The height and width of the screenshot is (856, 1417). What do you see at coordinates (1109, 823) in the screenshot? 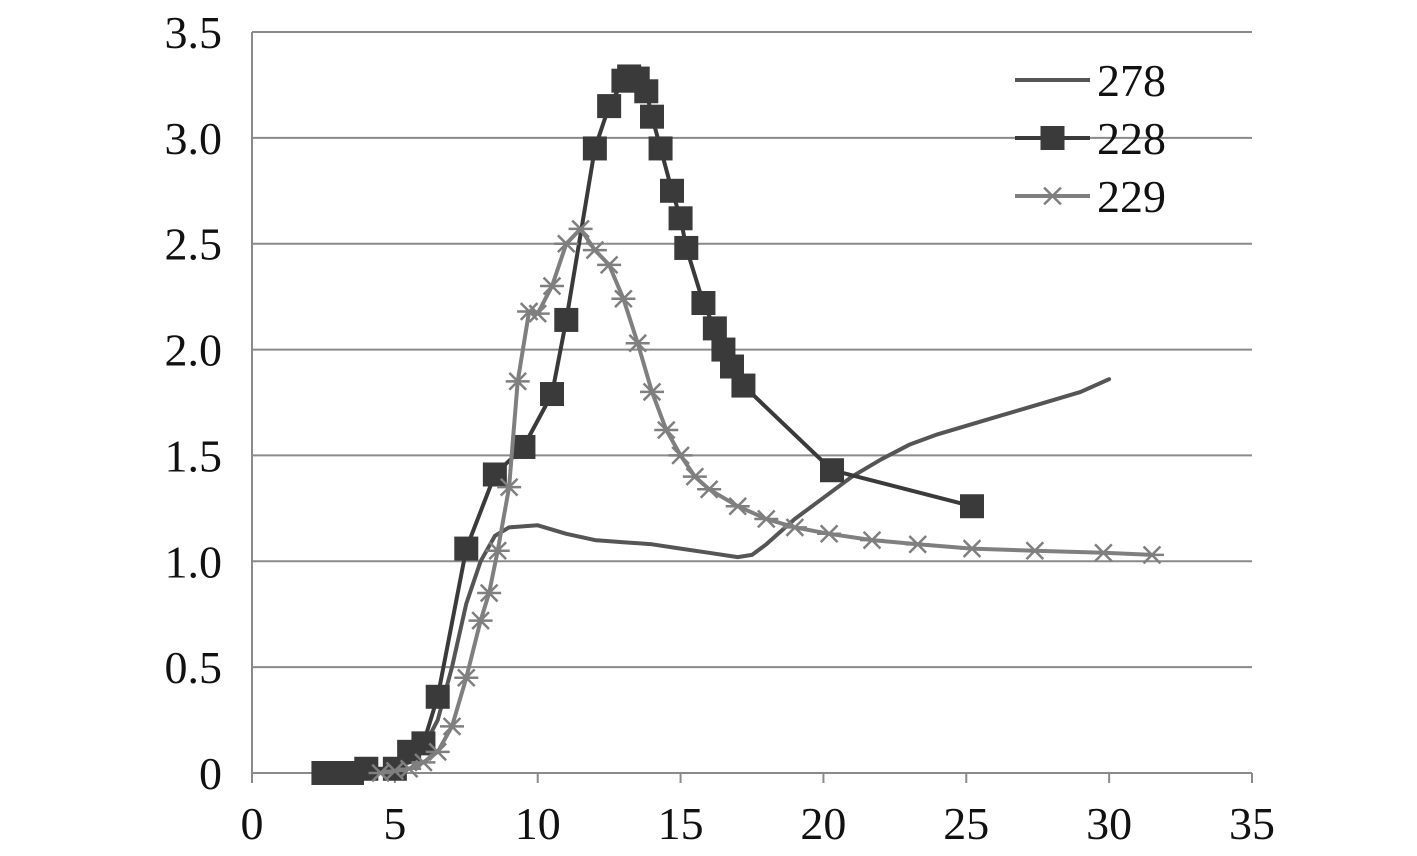
I see `x-tick-label: 30` at bounding box center [1109, 823].